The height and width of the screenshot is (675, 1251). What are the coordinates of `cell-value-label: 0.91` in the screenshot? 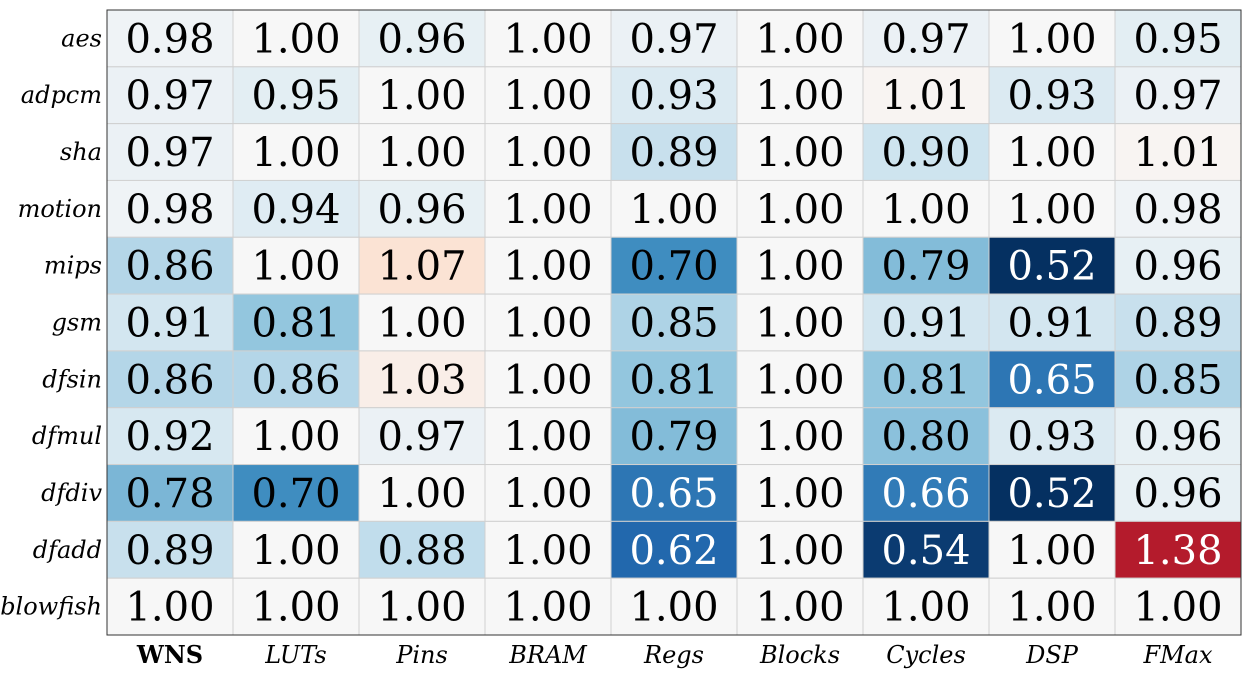 It's located at (1051, 324).